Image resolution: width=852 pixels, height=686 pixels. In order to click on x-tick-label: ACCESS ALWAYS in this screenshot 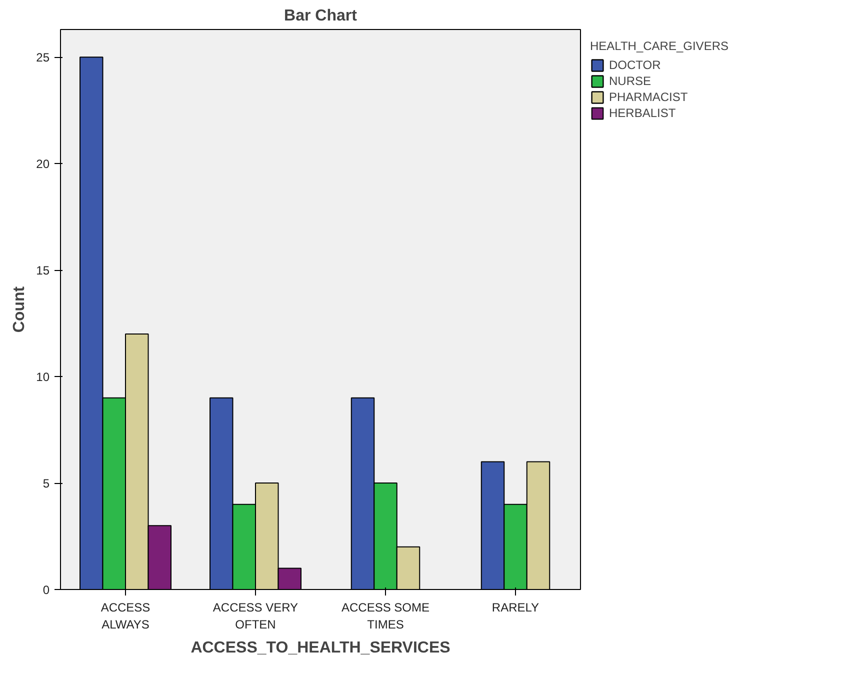, I will do `click(125, 616)`.